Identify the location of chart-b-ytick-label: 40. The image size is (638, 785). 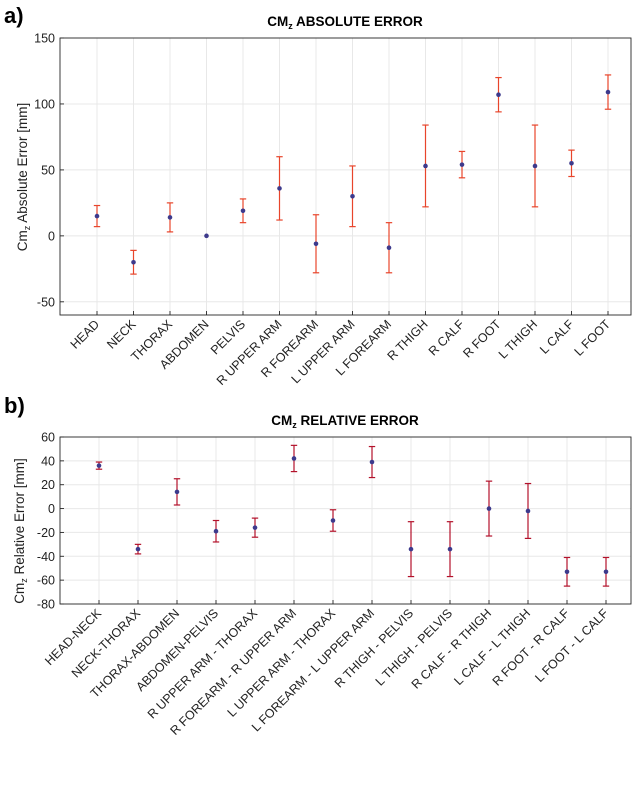
(48, 461).